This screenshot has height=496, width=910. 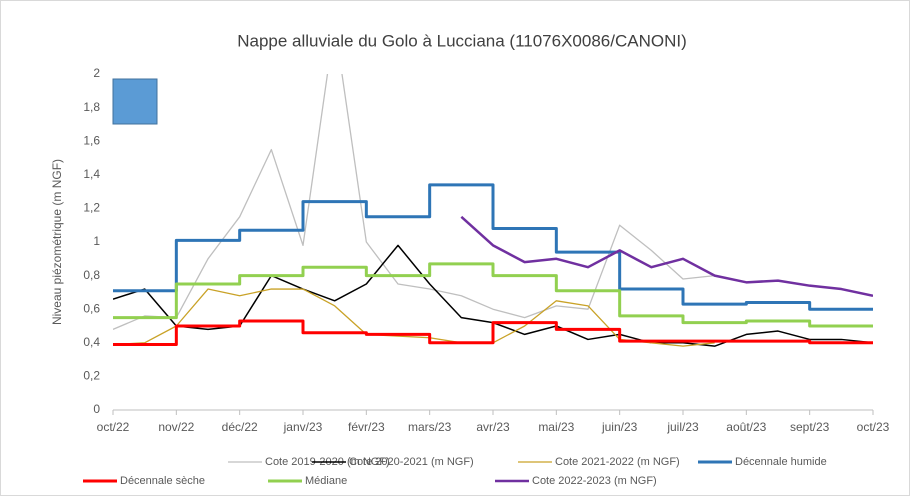 I want to click on x-tick-label: août/23, so click(x=746, y=427).